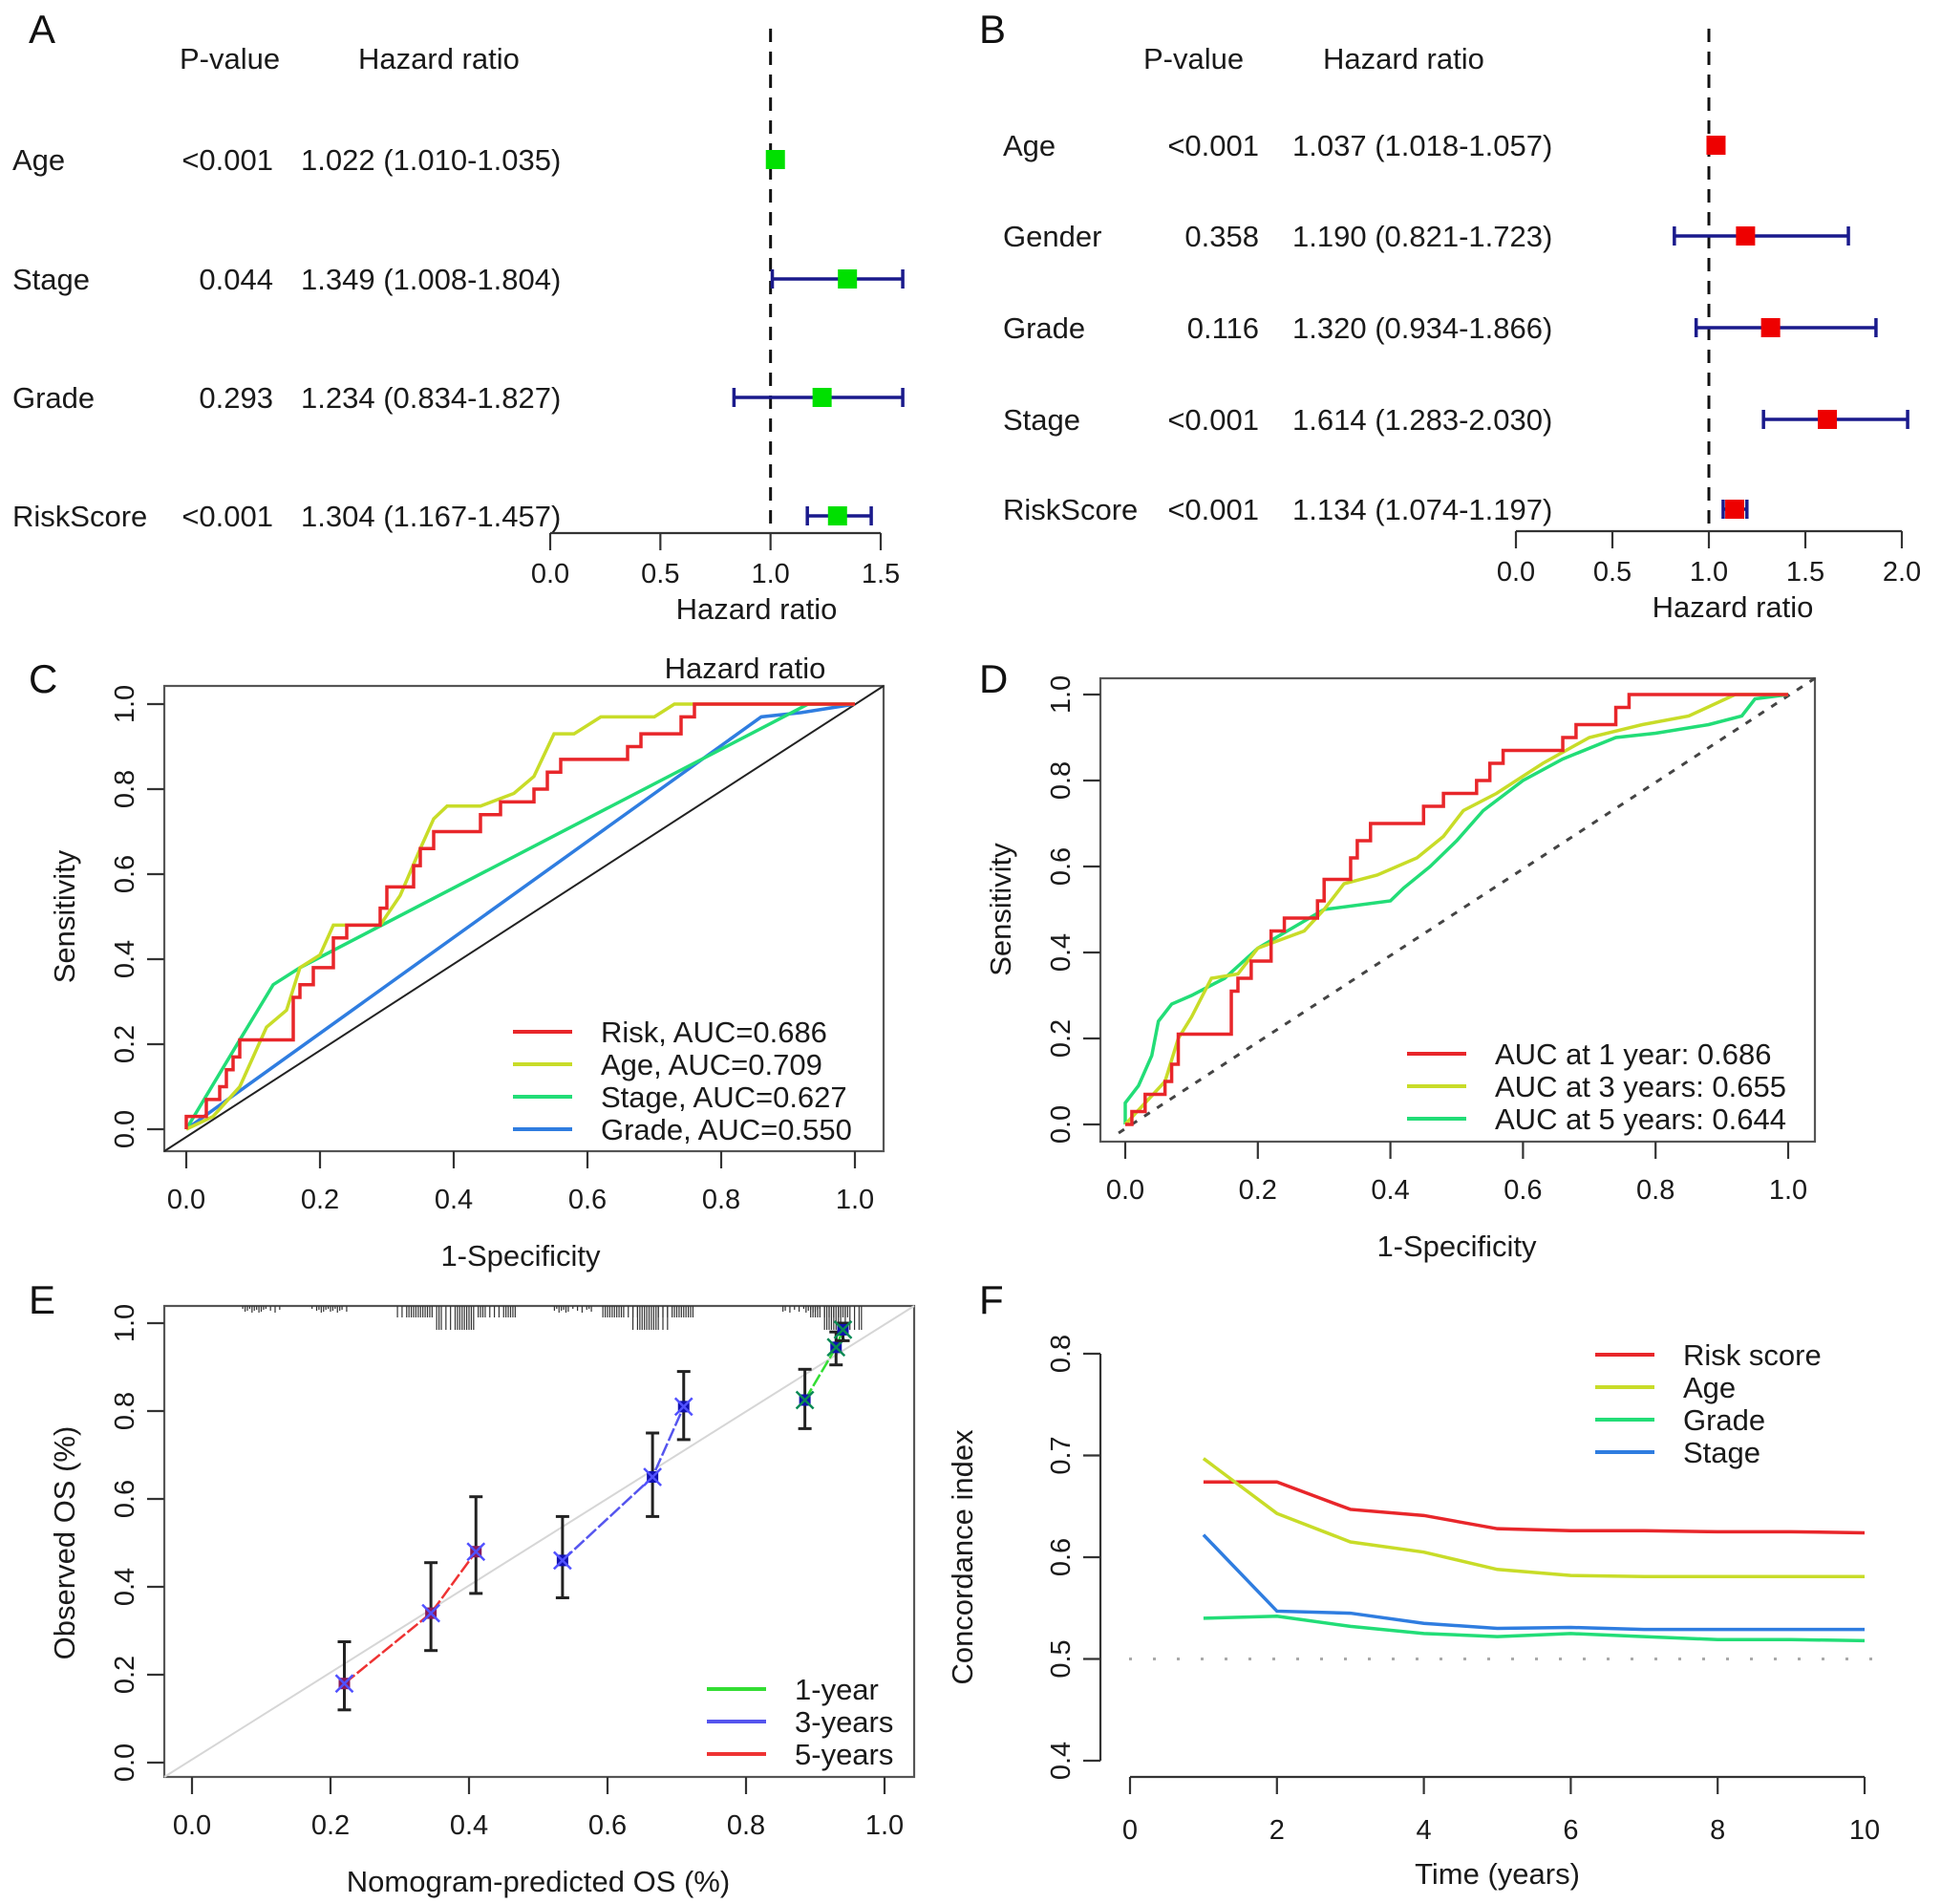  I want to click on diagonal-reference-line, so click(524, 919).